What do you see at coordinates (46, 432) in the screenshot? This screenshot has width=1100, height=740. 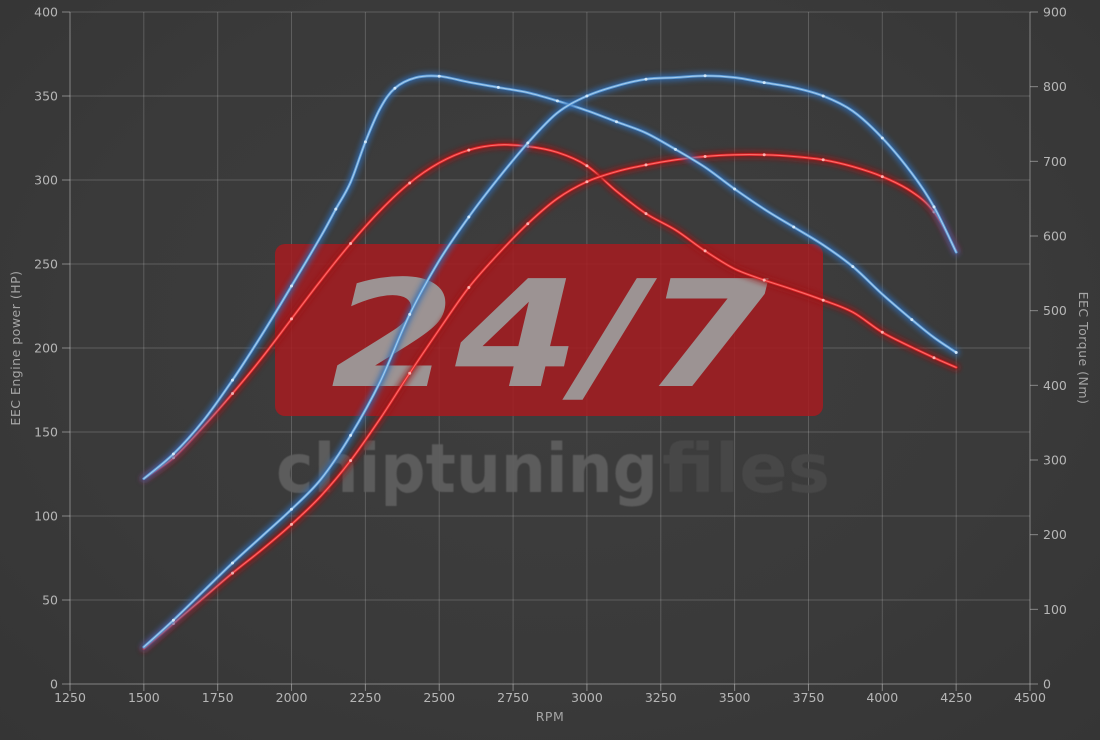 I see `y-left-tick-label: 150` at bounding box center [46, 432].